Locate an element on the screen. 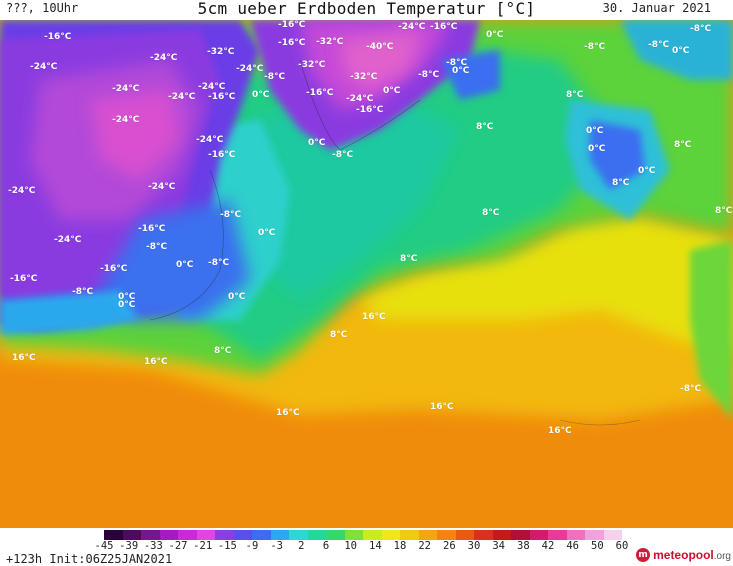 The image size is (733, 566). meteopool-logo-icon: m is located at coordinates (643, 555).